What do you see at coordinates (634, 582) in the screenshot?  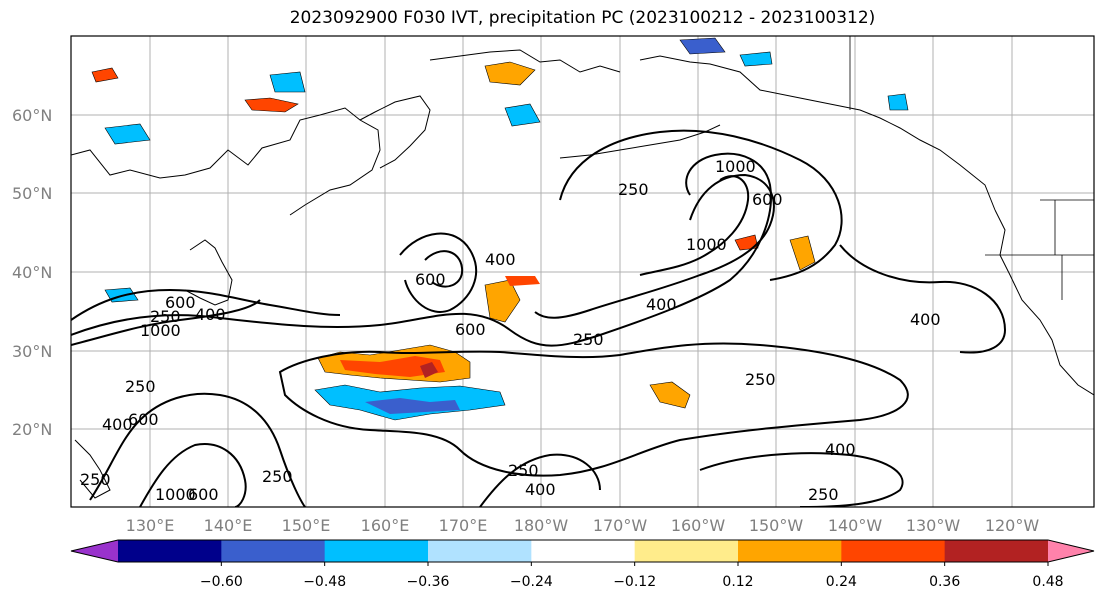 I see `colorbar-tick-label: −0.12` at bounding box center [634, 582].